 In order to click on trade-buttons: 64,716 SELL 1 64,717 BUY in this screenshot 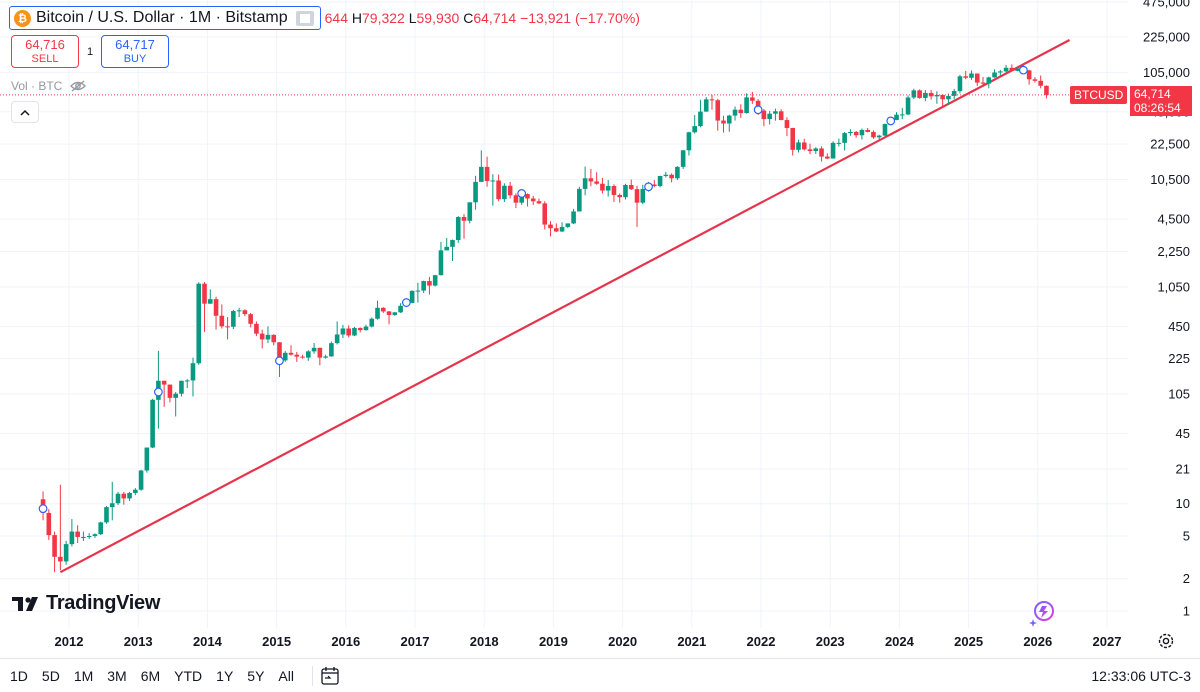, I will do `click(90, 51)`.